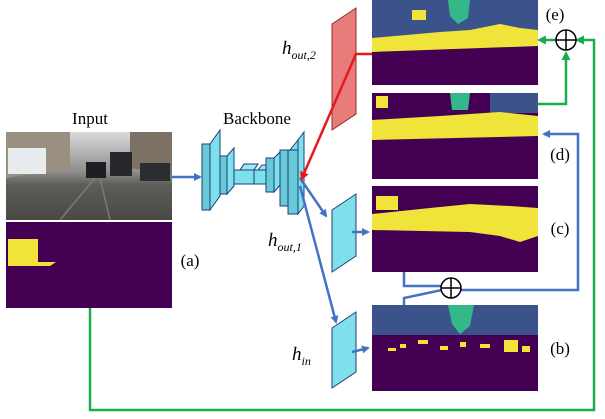 This screenshot has width=605, height=419. Describe the element at coordinates (89, 265) in the screenshot. I see `segmentation-map-a` at that location.